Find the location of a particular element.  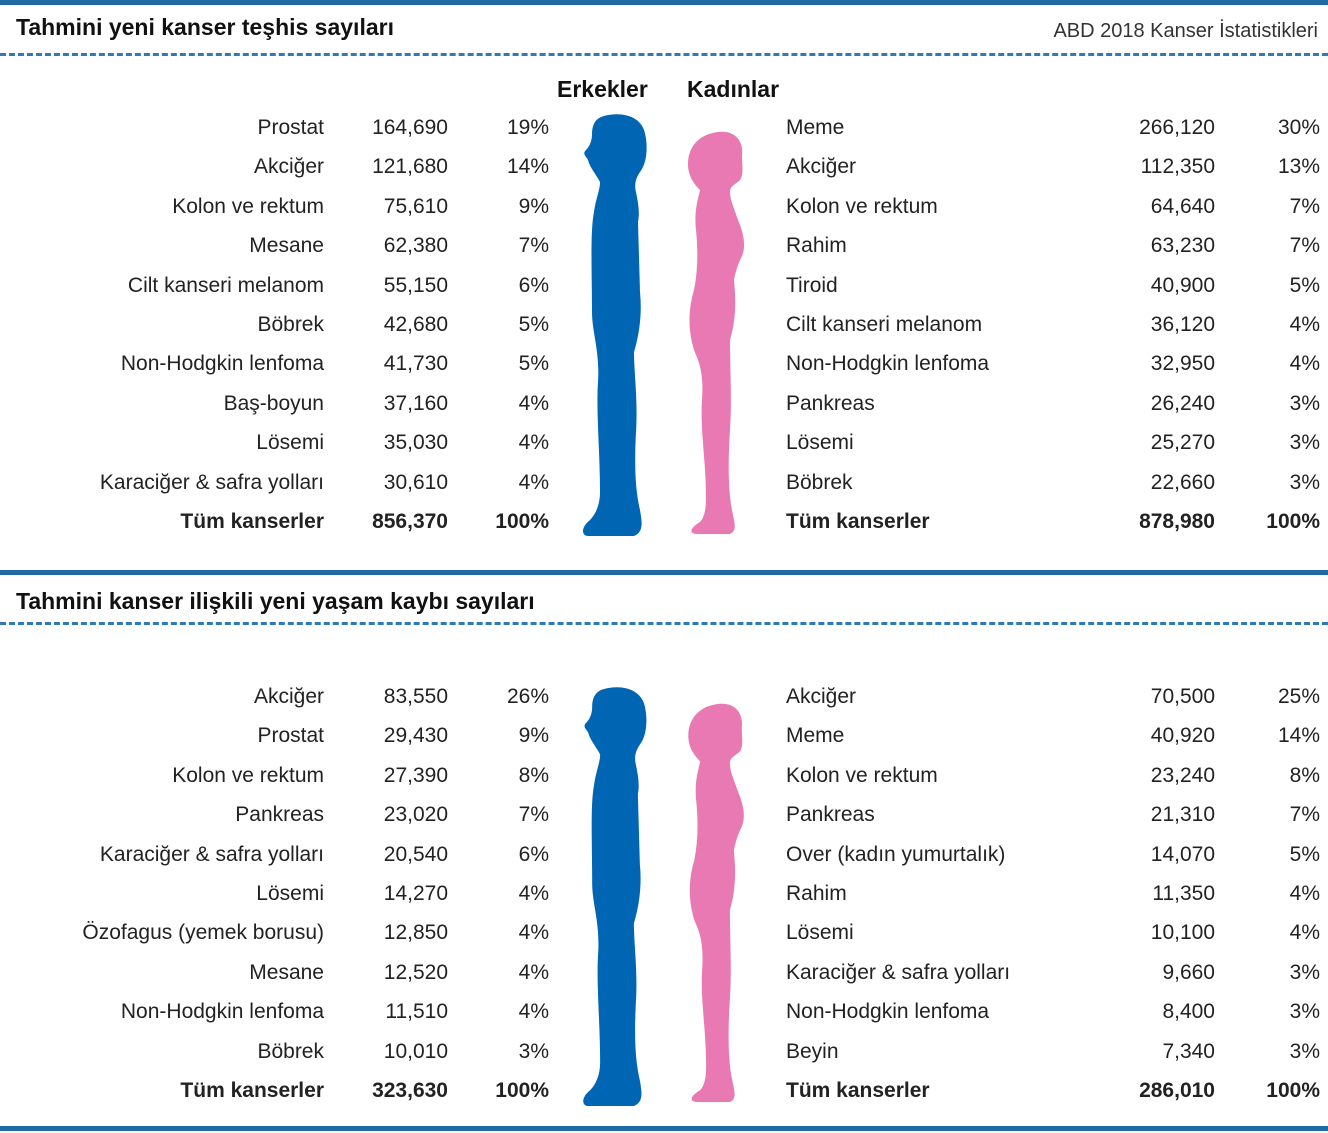

male-count: 11,510 is located at coordinates (416, 1012).